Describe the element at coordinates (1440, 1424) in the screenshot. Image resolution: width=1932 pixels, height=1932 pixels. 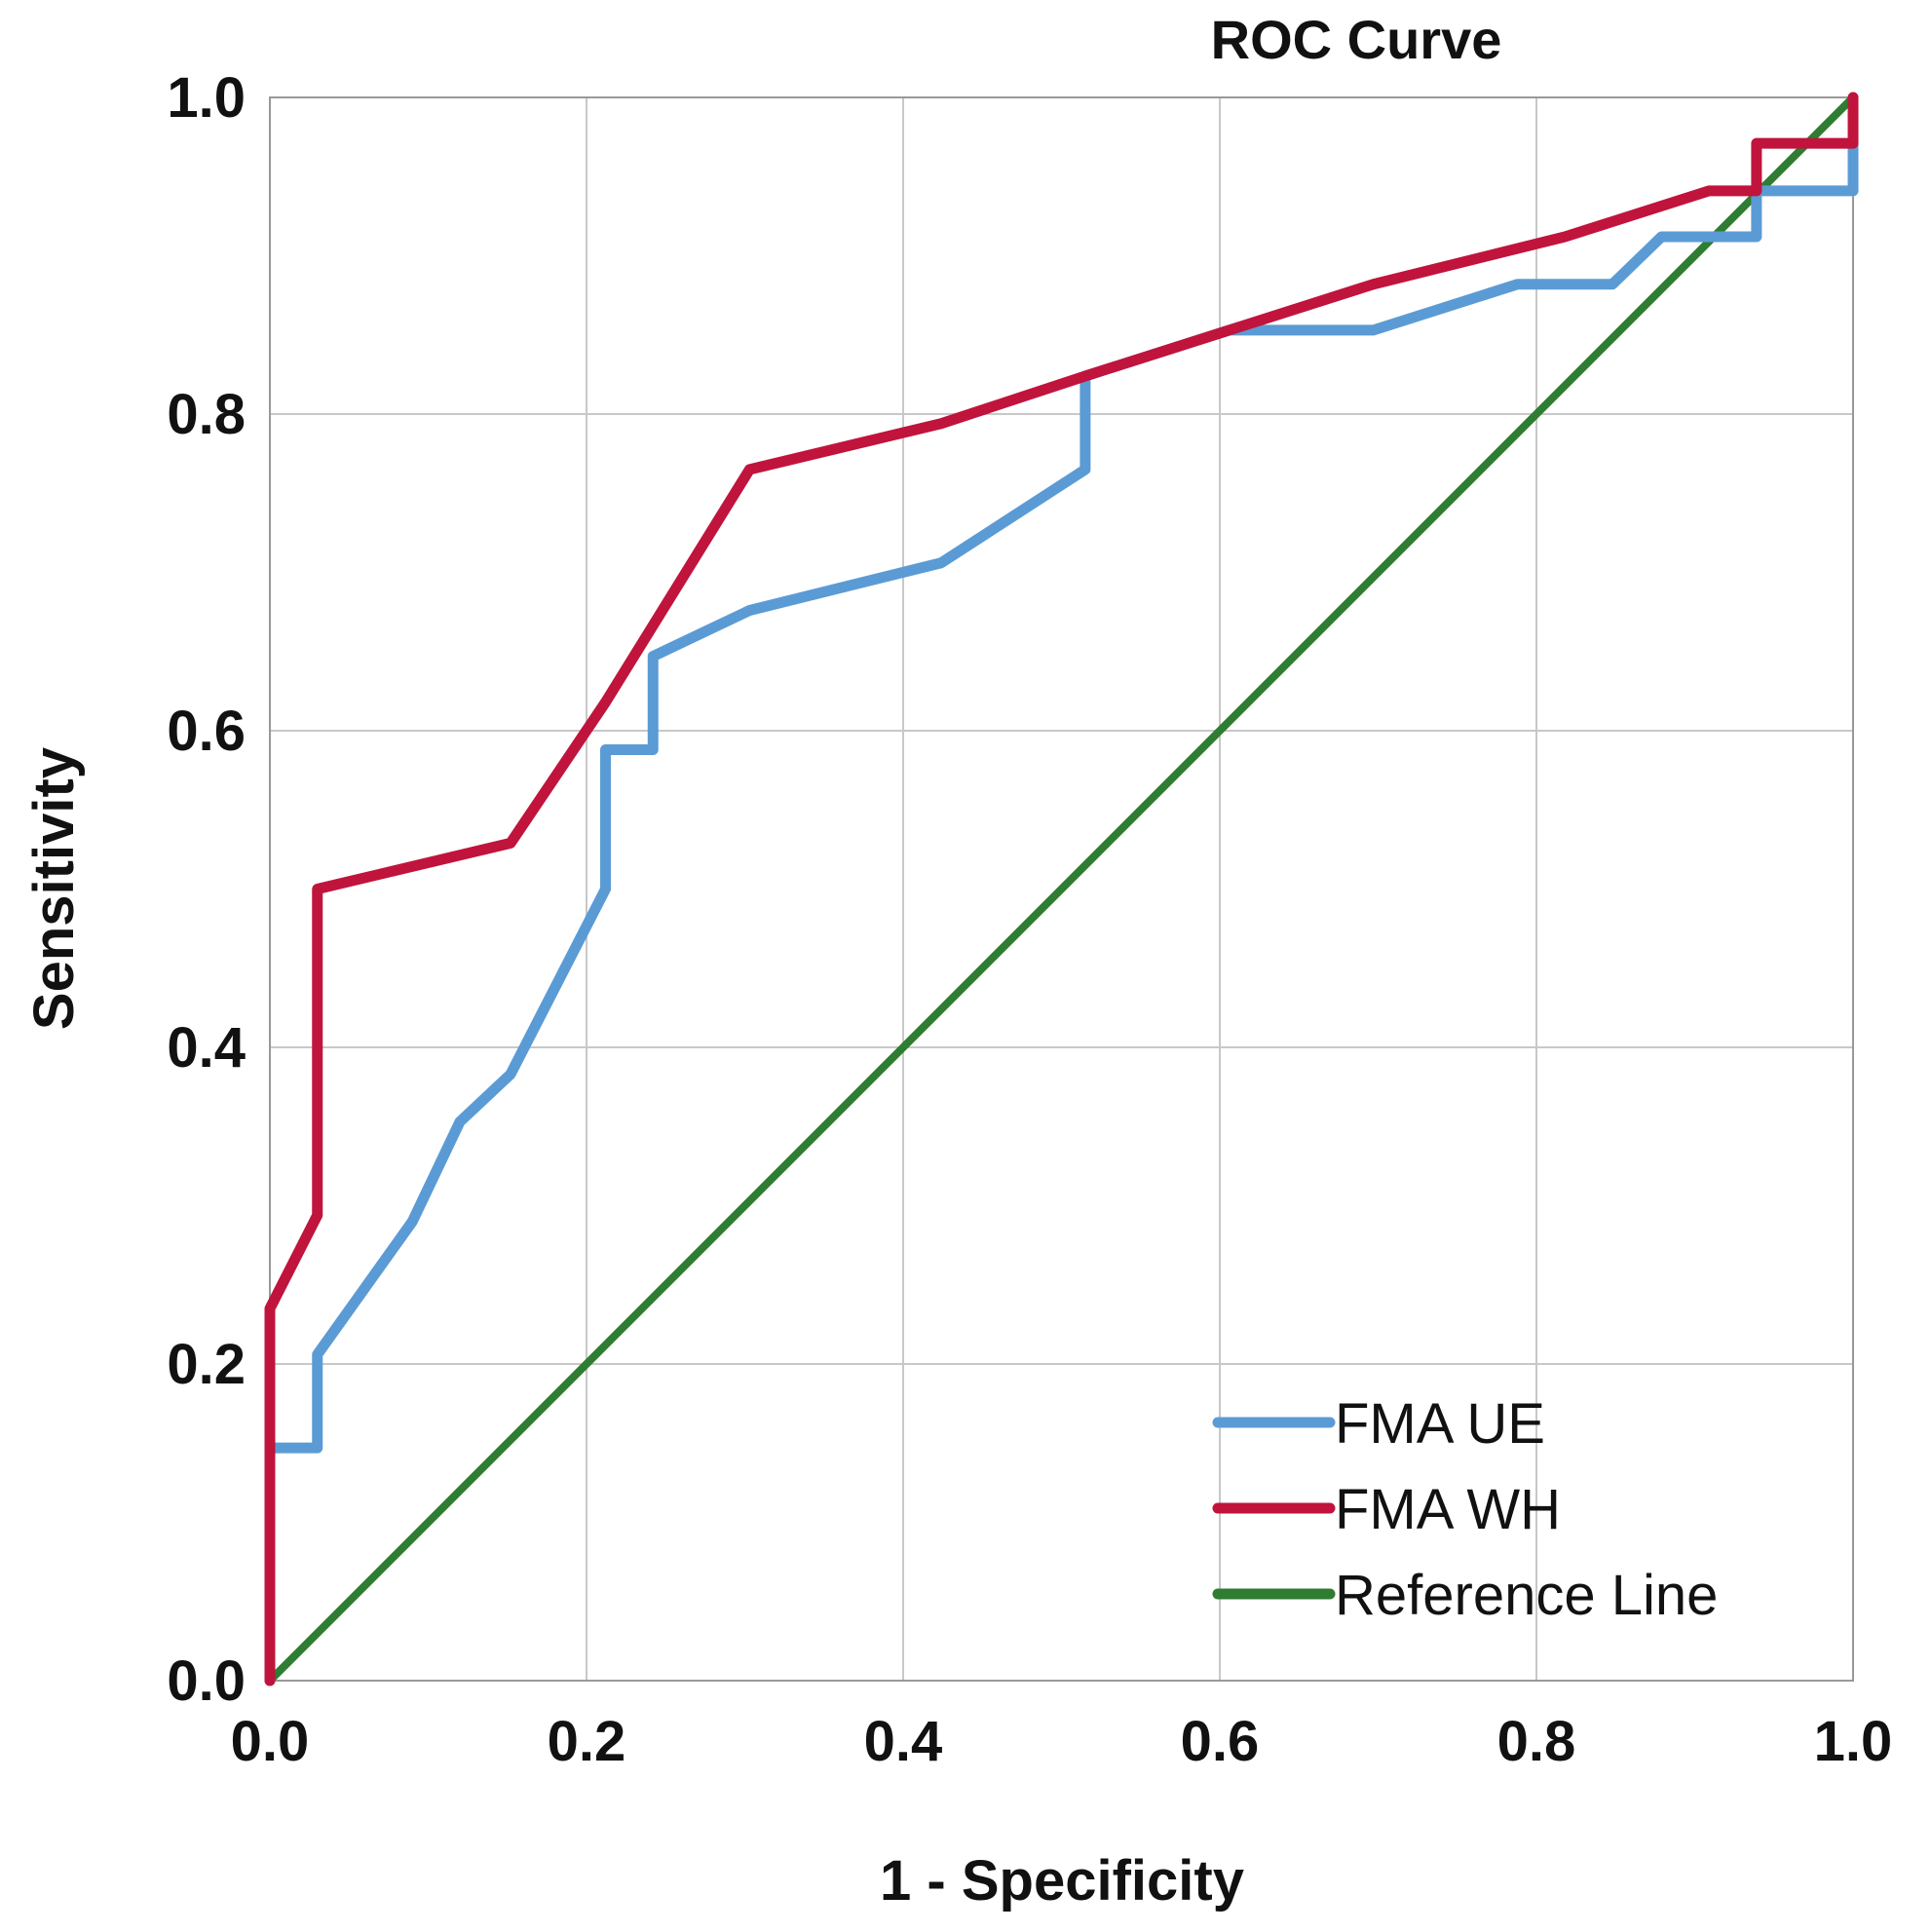
I see `legend-label-fma-ue: FMA UE` at that location.